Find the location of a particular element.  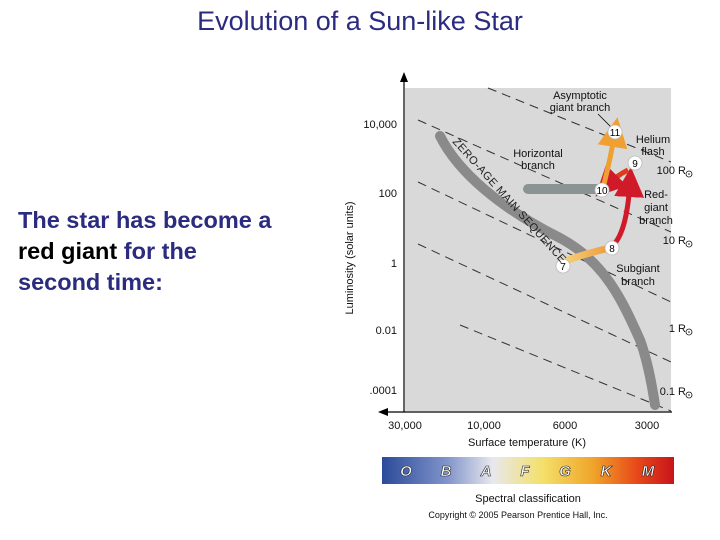

point-9: 9 is located at coordinates (635, 163).